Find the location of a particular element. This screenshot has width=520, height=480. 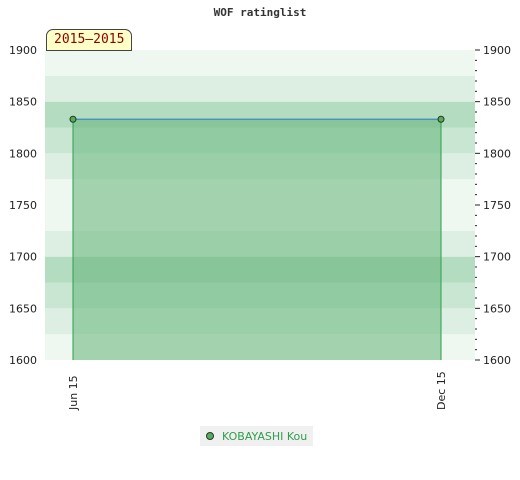

chart-title: WOF ratinglist is located at coordinates (260, 12).